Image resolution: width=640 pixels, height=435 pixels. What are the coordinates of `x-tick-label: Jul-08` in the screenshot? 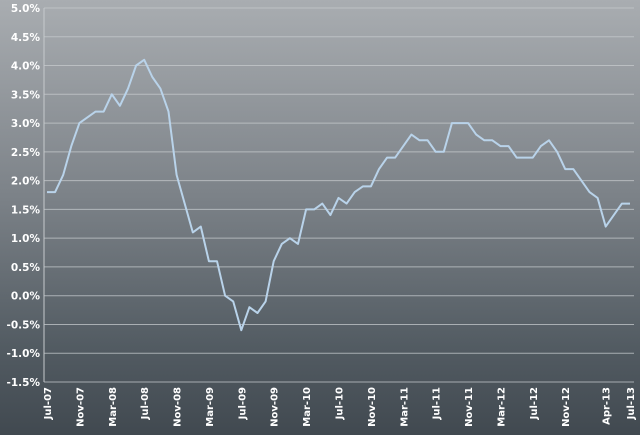 It's located at (145, 403).